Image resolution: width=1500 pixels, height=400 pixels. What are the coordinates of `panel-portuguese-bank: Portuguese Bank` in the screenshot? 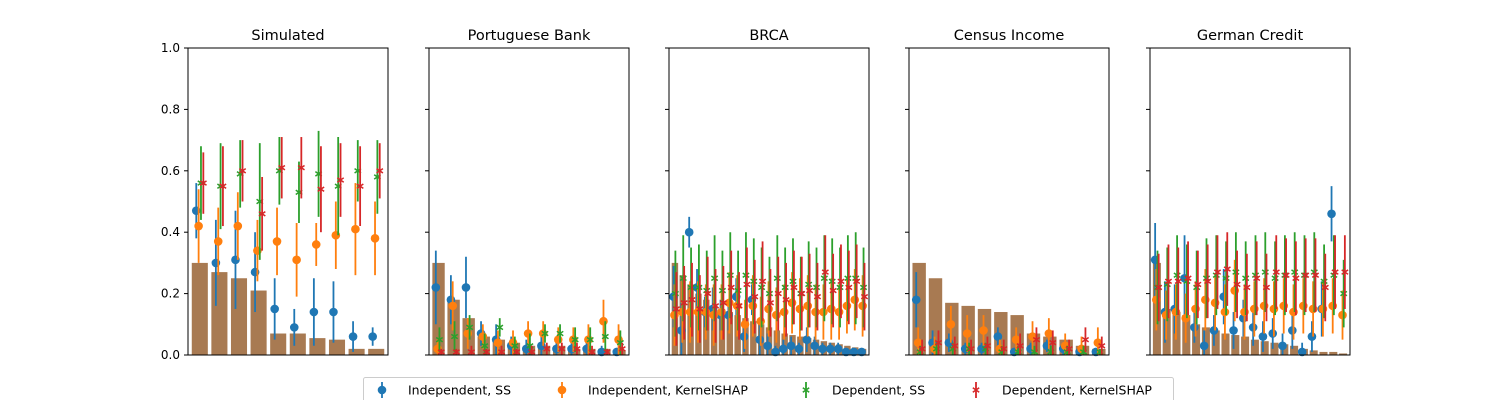 It's located at (527, 192).